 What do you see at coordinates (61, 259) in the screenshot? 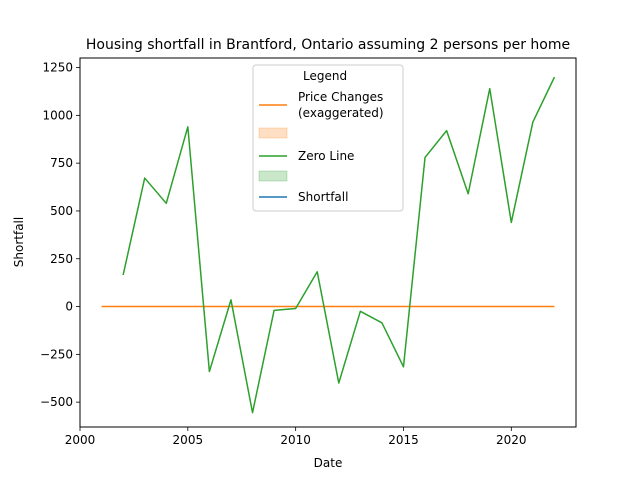
I see `y-tick-label: 250` at bounding box center [61, 259].